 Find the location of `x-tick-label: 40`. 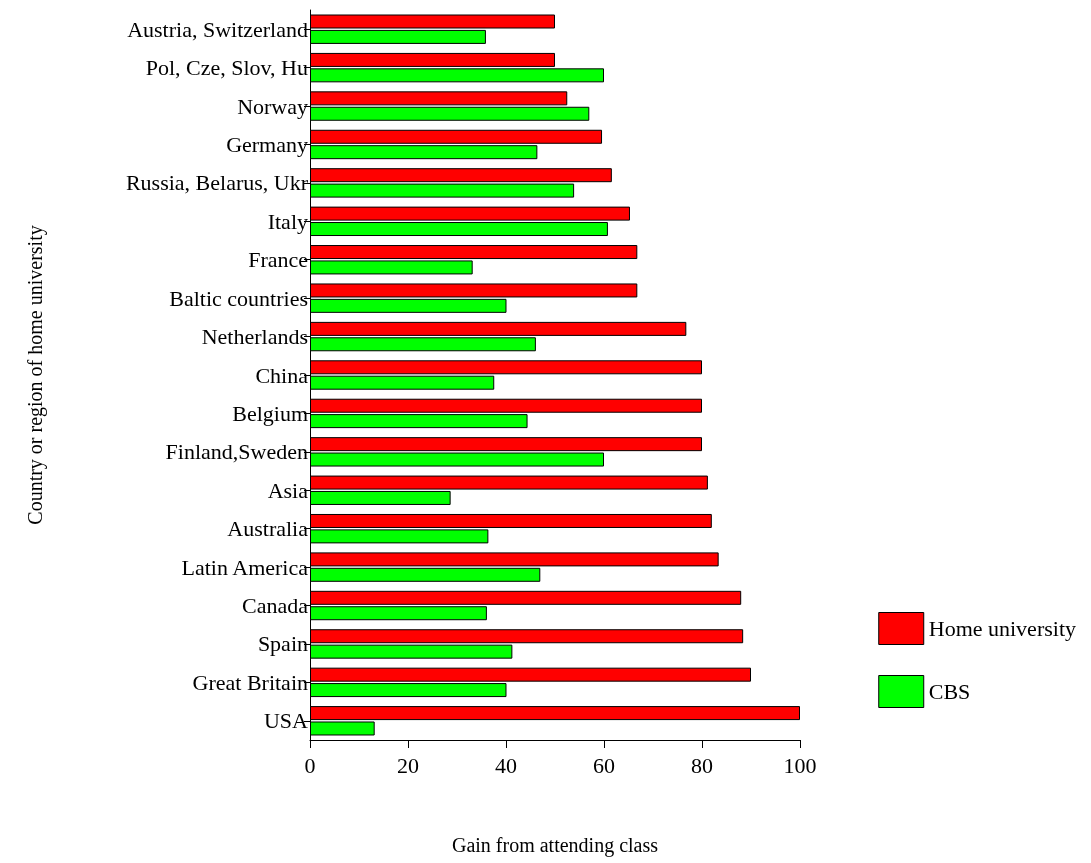

x-tick-label: 40 is located at coordinates (506, 765).